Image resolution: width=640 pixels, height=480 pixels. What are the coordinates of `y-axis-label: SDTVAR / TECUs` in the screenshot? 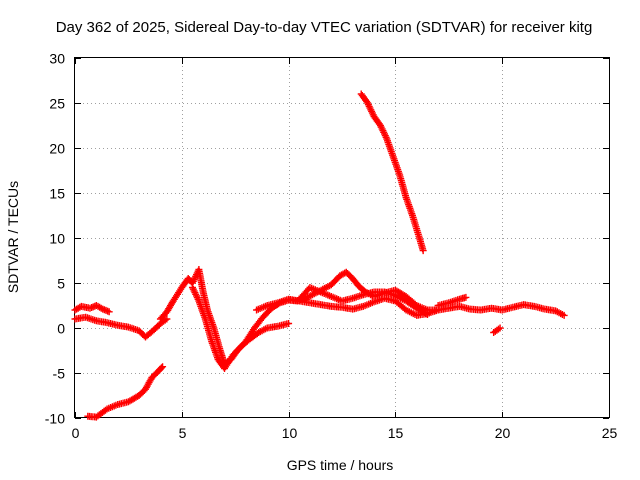 It's located at (13, 237).